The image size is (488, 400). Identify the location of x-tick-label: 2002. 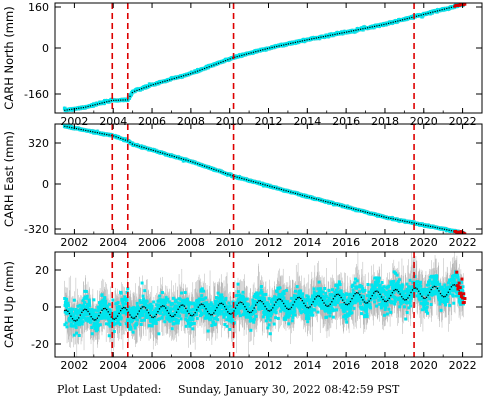
(74, 242).